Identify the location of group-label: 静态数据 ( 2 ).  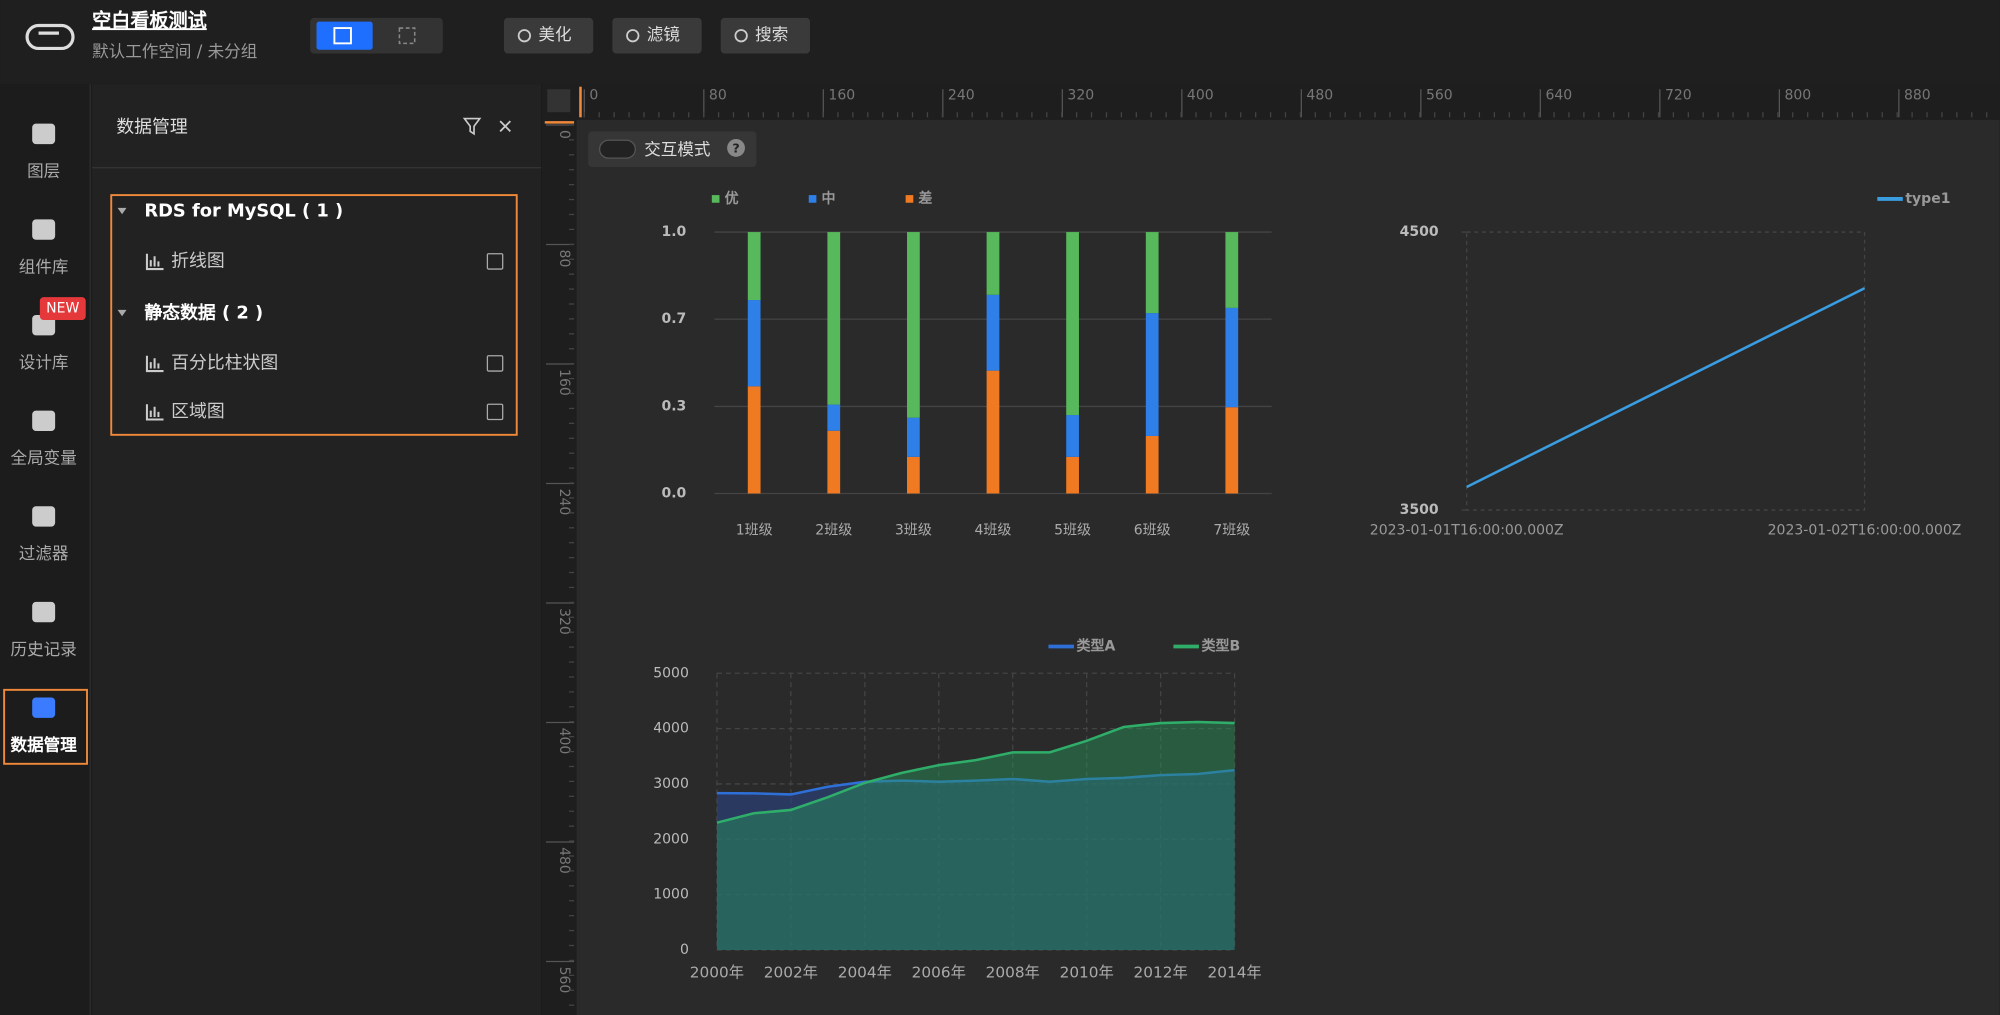
(203, 313).